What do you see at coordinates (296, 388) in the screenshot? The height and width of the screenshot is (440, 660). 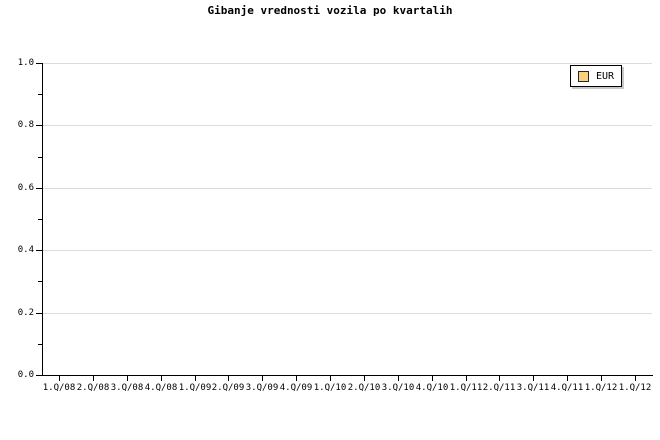 I see `x-axis-tick-label: 4.Q/09` at bounding box center [296, 388].